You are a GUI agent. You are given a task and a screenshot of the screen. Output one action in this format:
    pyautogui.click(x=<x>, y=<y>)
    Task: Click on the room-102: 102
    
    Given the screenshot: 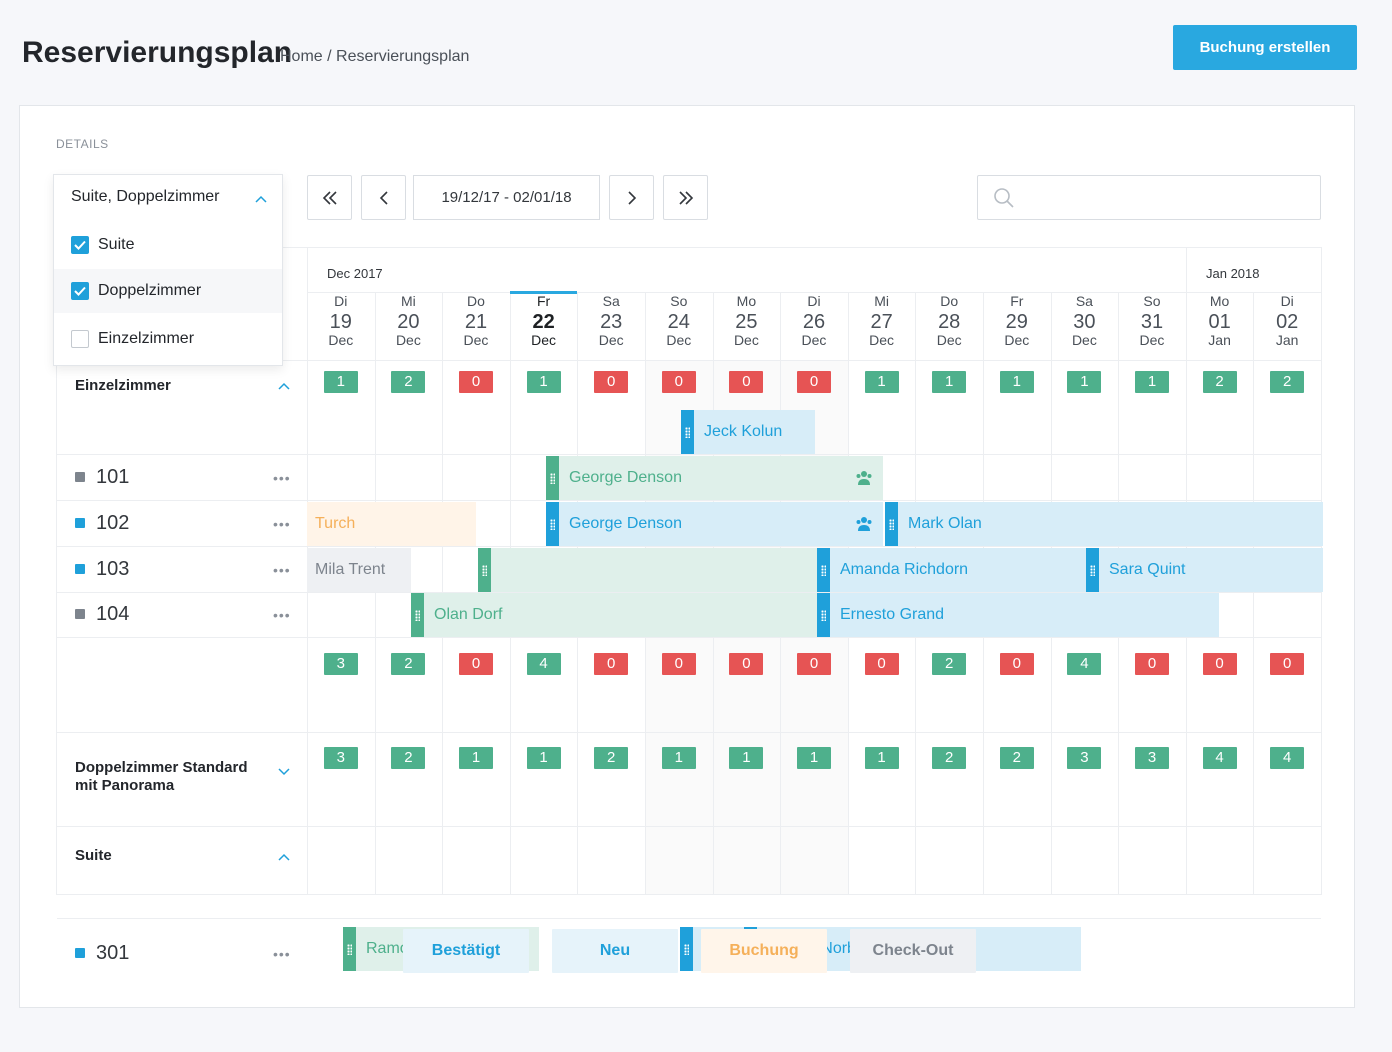 What is the action you would take?
    pyautogui.click(x=102, y=523)
    